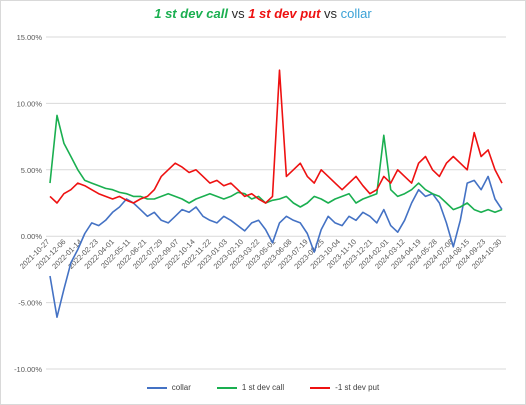 The image size is (526, 405). I want to click on y-tick-label: -5.00%, so click(30, 303).